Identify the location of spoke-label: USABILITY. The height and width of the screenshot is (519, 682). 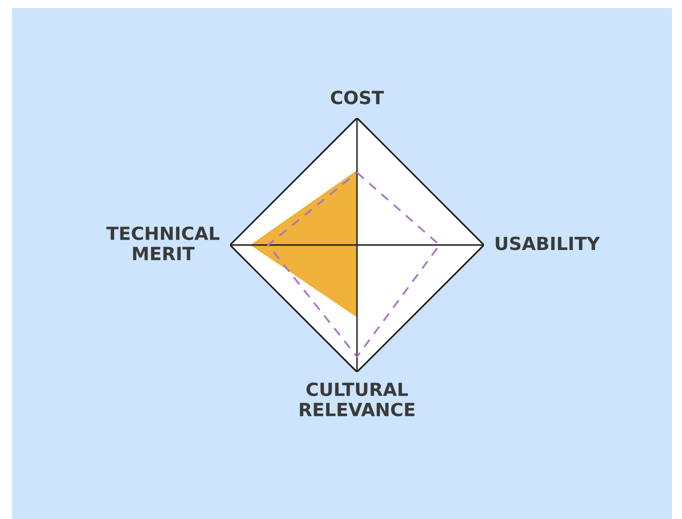
(548, 243).